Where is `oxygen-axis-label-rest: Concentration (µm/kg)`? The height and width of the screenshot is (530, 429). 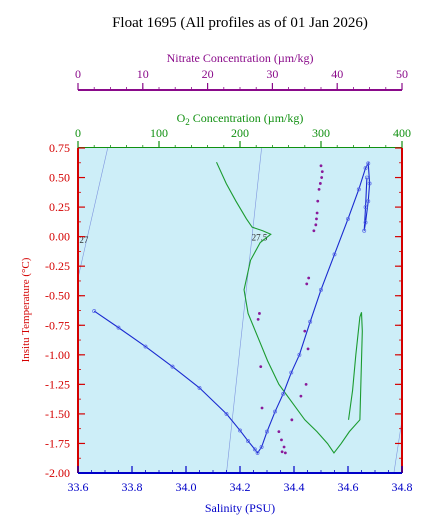 oxygen-axis-label-rest: Concentration (µm/kg) is located at coordinates (247, 118).